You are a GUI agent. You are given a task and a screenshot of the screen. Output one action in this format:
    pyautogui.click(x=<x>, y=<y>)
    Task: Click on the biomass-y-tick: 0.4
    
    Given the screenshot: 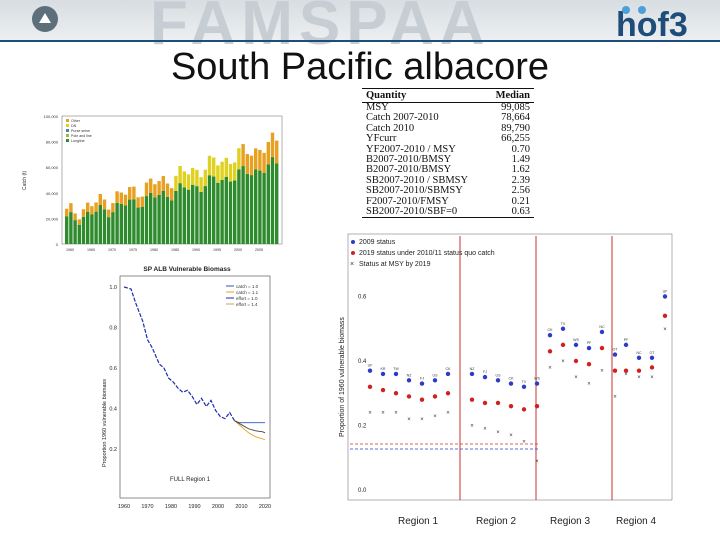 What is the action you would take?
    pyautogui.click(x=113, y=410)
    